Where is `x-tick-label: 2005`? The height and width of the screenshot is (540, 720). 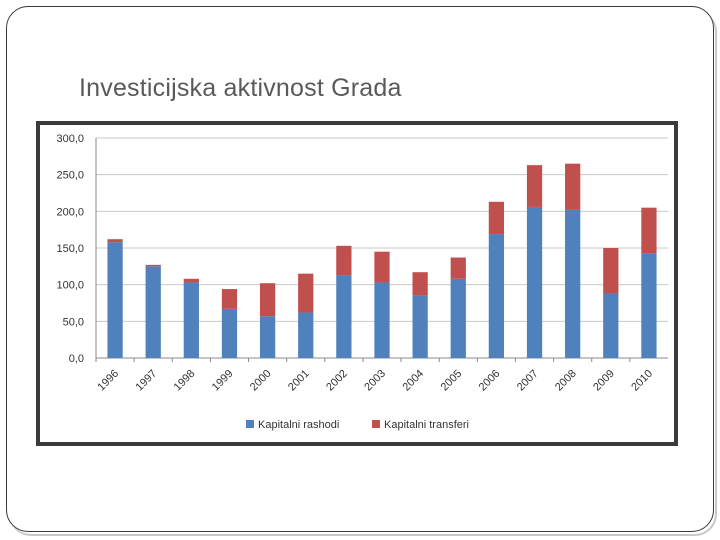 x-tick-label: 2005 is located at coordinates (452, 381).